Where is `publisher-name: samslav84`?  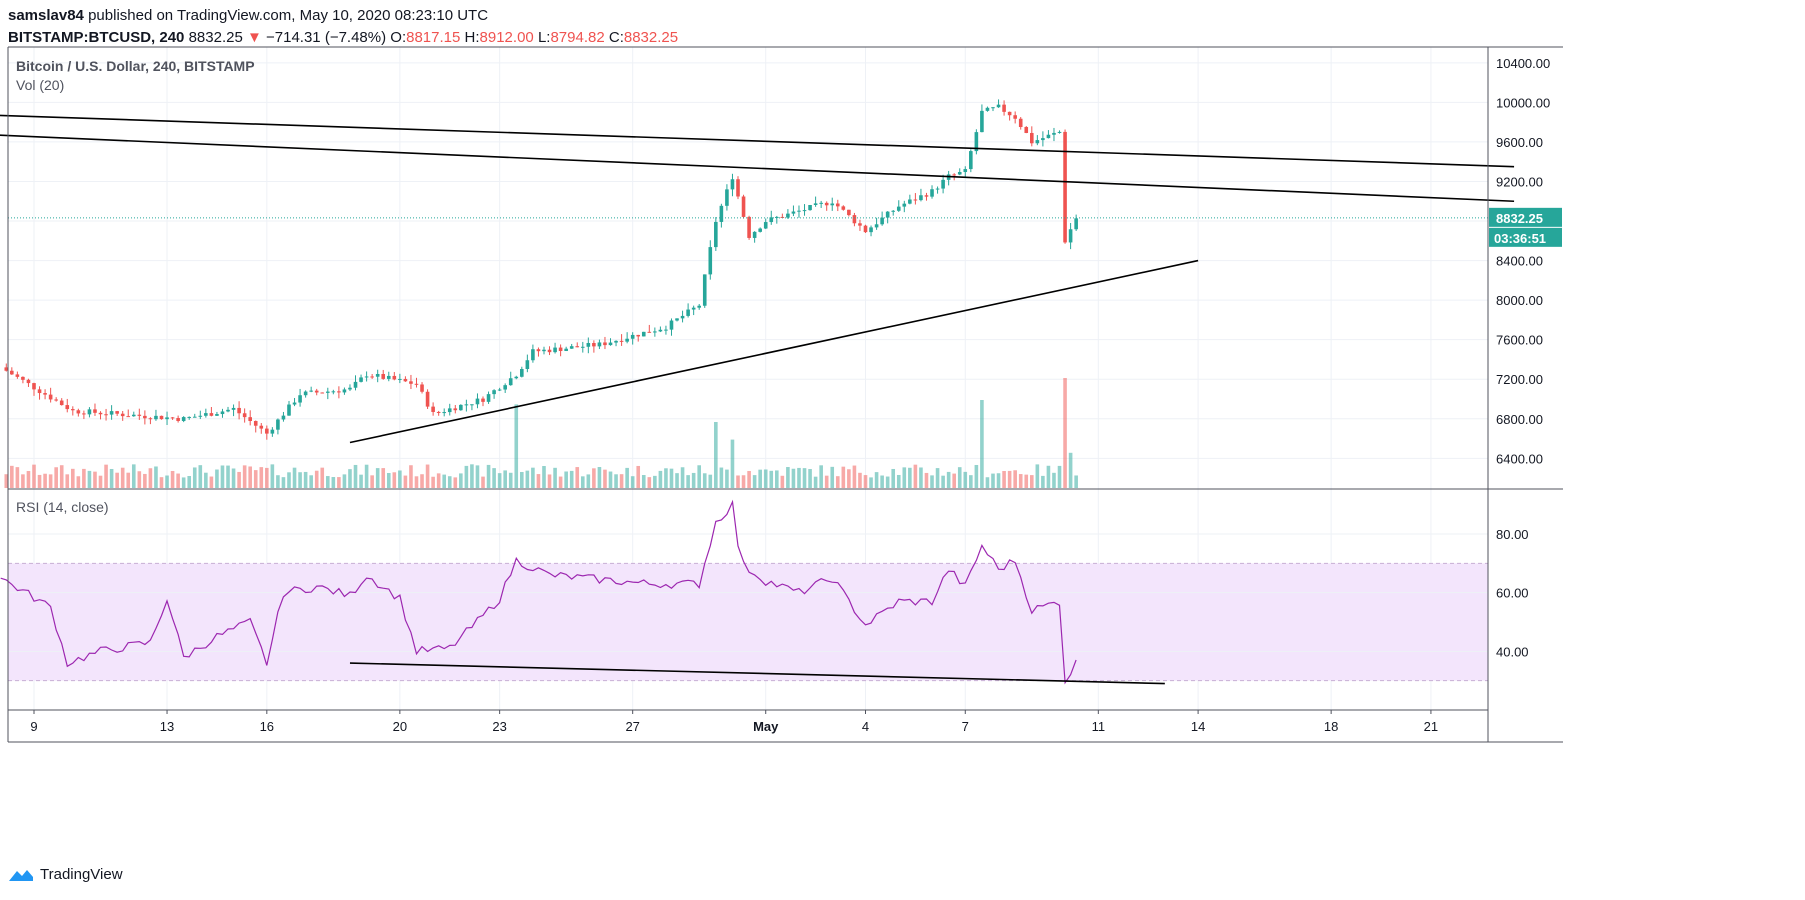 publisher-name: samslav84 is located at coordinates (46, 15).